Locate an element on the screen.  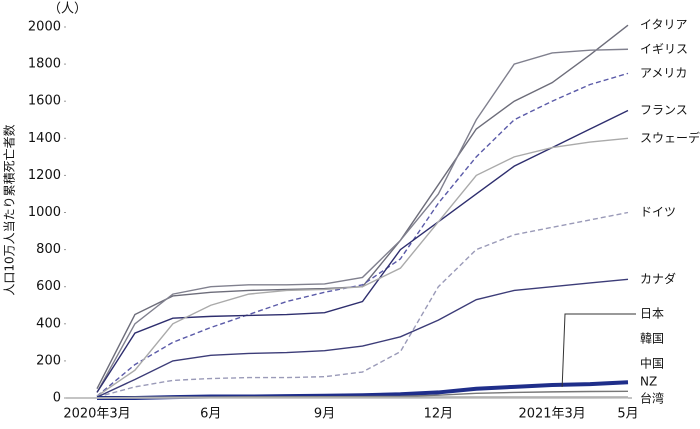
x-tick-label: 12月 is located at coordinates (439, 414).